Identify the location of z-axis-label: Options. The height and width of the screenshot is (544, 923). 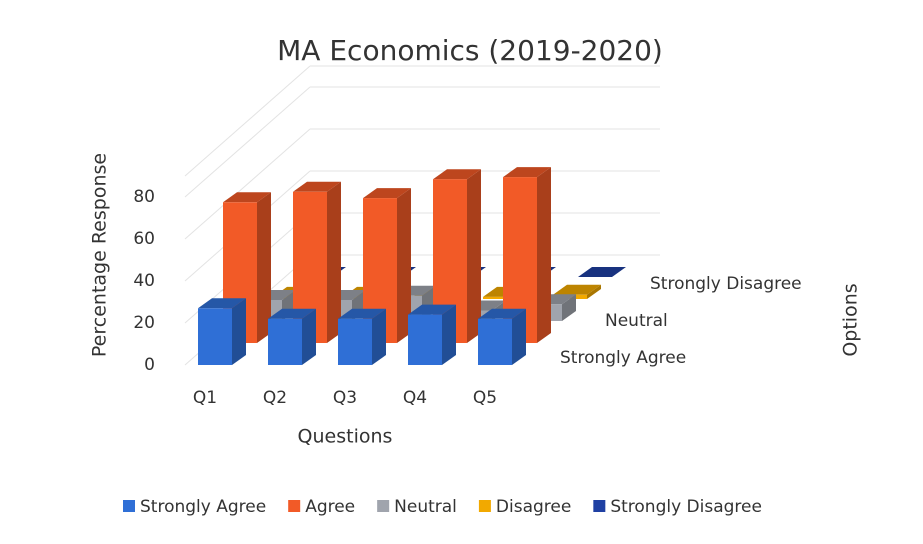
(851, 319).